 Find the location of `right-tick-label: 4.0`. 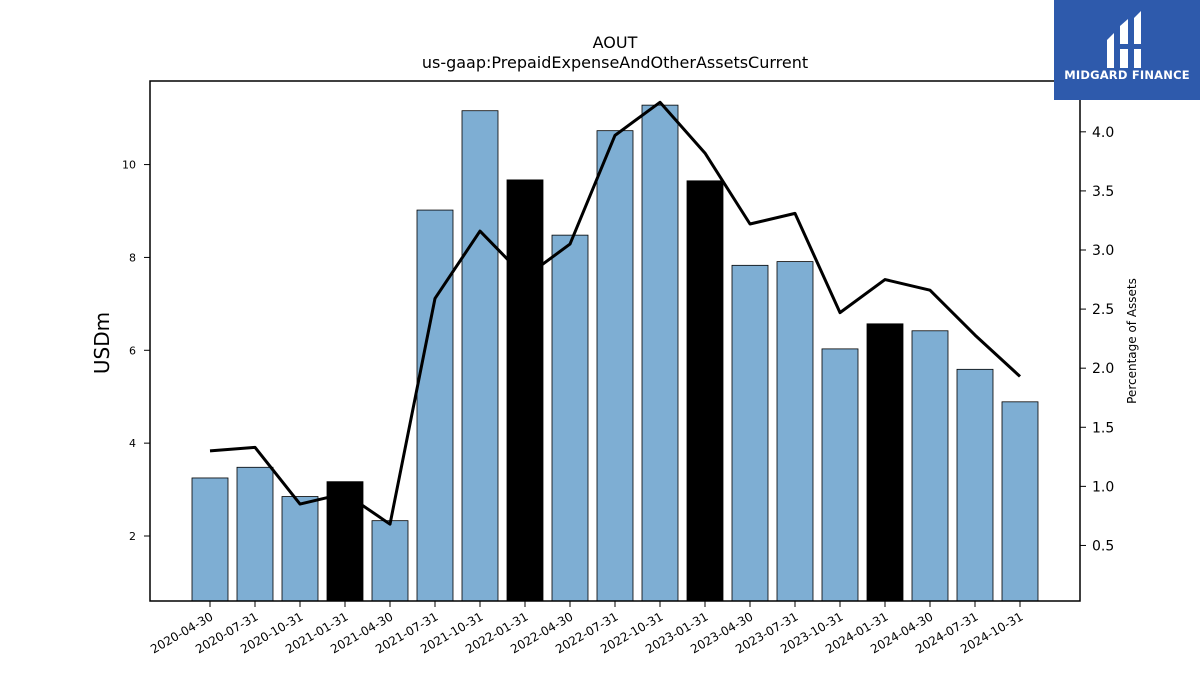

right-tick-label: 4.0 is located at coordinates (1103, 133).